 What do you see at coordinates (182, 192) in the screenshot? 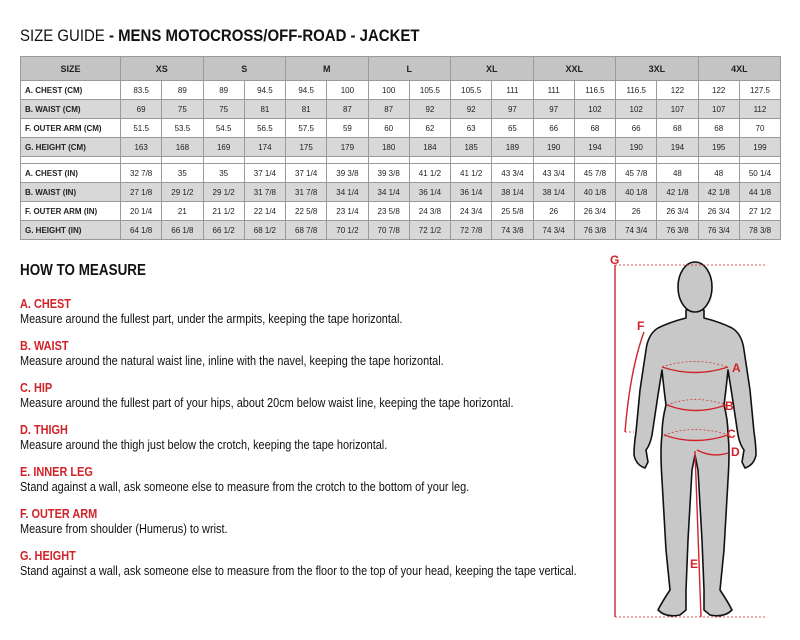
I see `table-cell: 29 1/2` at bounding box center [182, 192].